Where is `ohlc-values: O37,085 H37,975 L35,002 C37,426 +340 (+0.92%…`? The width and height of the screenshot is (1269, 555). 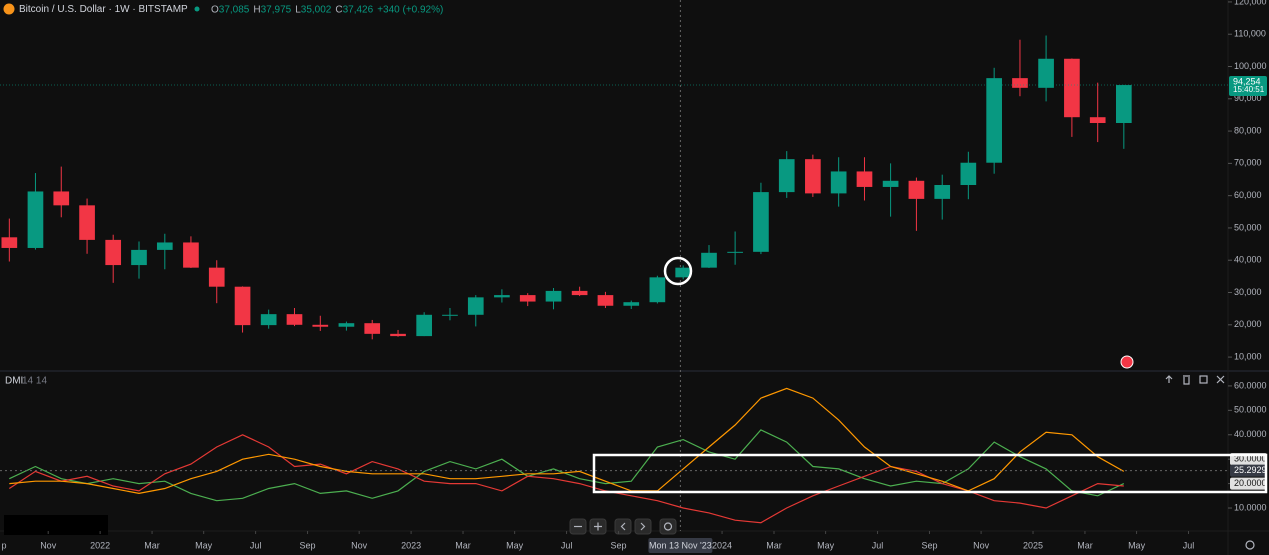
ohlc-values: O37,085 H37,975 L35,002 C37,426 +340 (+0.92%… is located at coordinates (327, 9).